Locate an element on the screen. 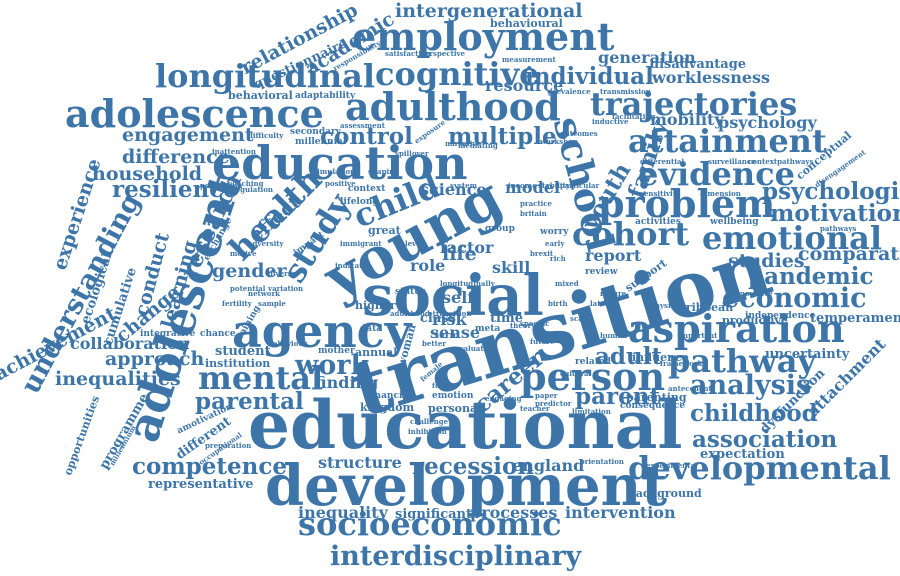  word-assessment: assessment is located at coordinates (362, 125).